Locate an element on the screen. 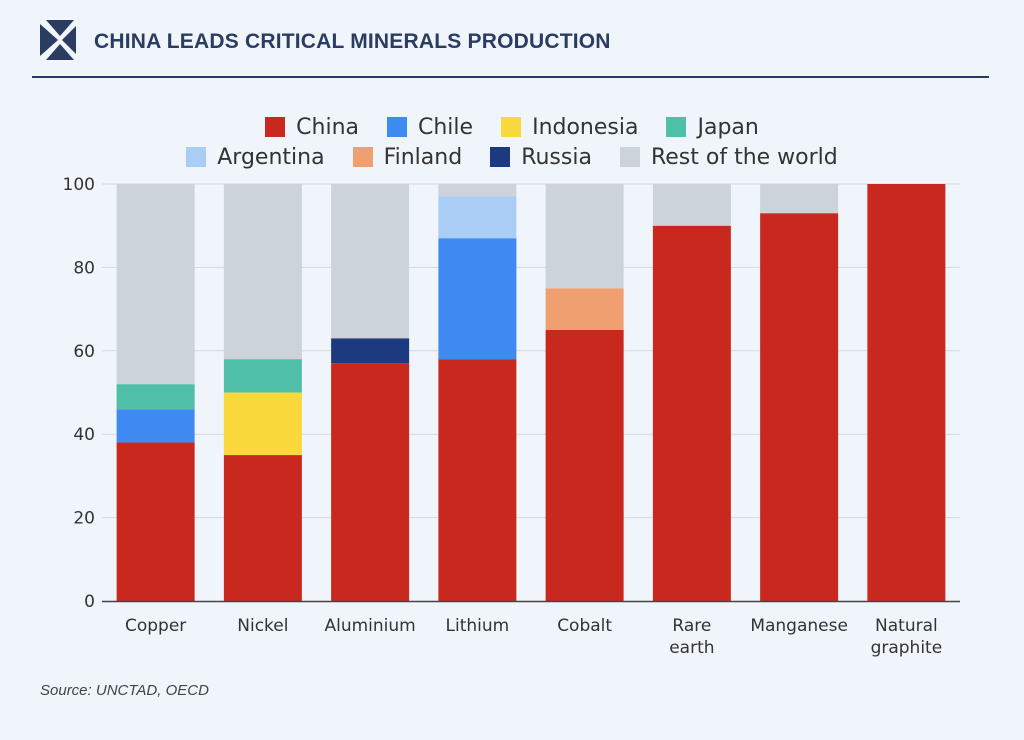  triangular-chevron-logo-icon is located at coordinates (58, 40).